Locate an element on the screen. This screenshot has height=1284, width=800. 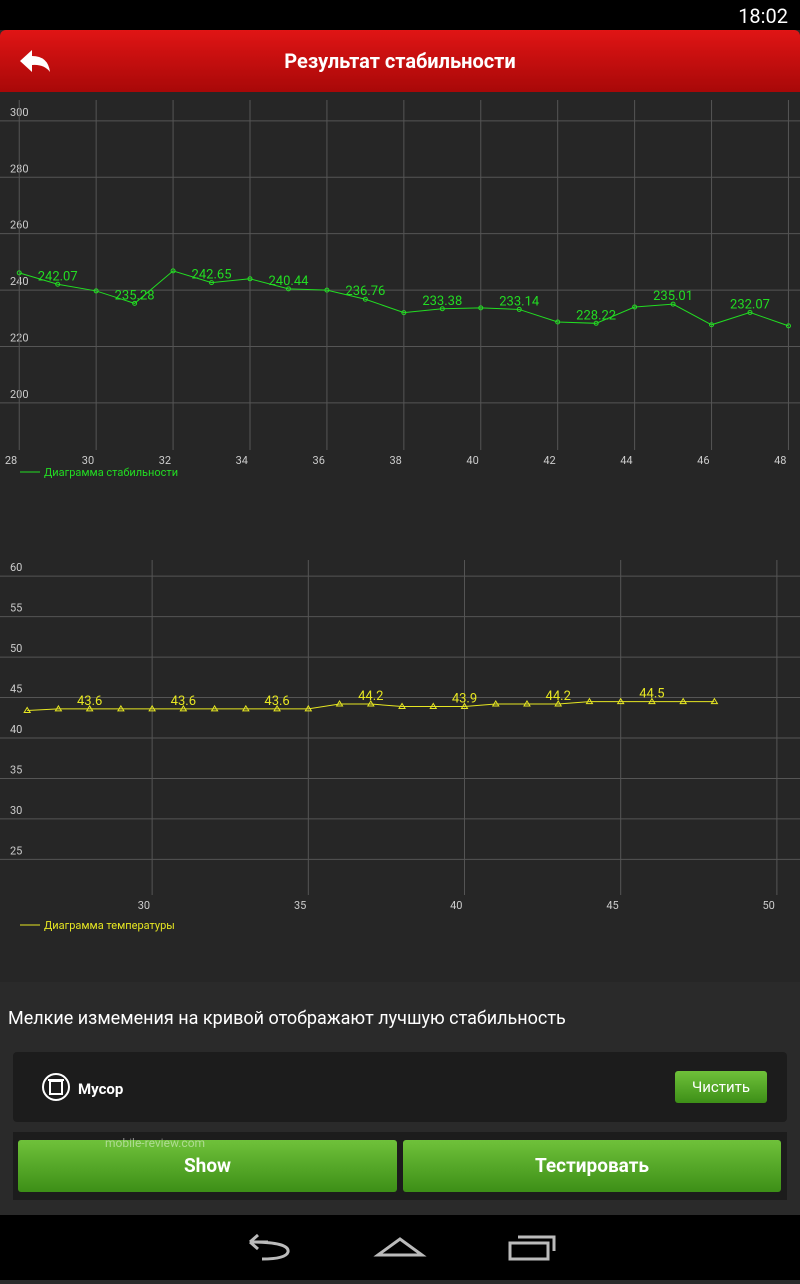
y-tick-label: 60 is located at coordinates (16, 567).